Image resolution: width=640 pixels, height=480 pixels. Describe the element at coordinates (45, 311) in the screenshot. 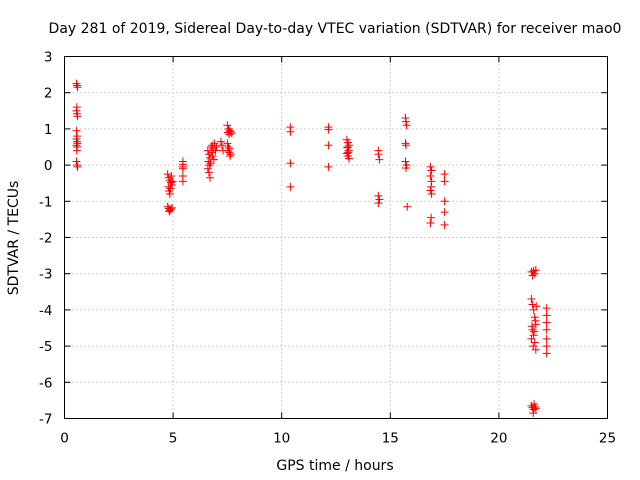

I see `y-tick-label: -4` at that location.